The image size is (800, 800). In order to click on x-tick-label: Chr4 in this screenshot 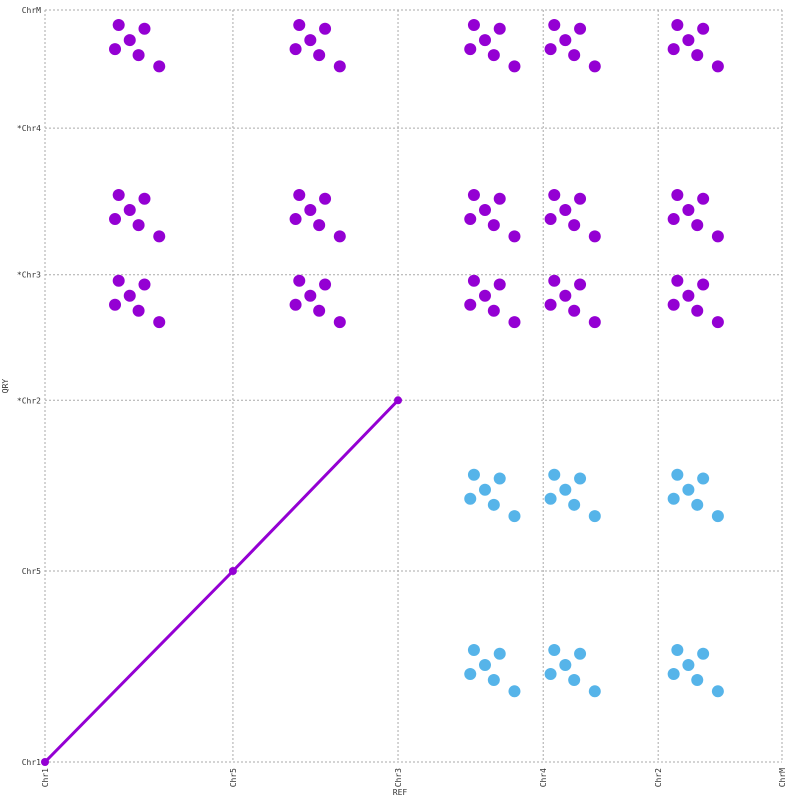, I will do `click(543, 777)`.